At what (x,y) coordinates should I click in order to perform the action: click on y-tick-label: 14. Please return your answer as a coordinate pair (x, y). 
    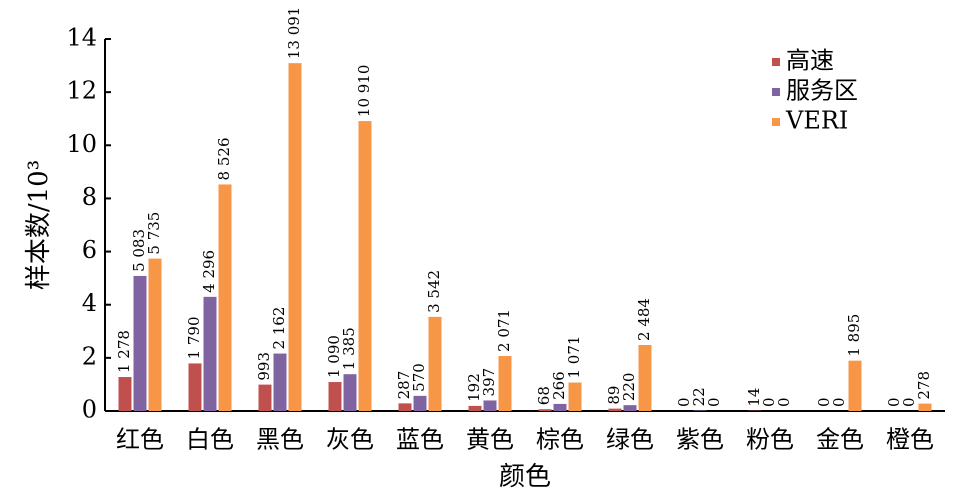
    Looking at the image, I should click on (81, 38).